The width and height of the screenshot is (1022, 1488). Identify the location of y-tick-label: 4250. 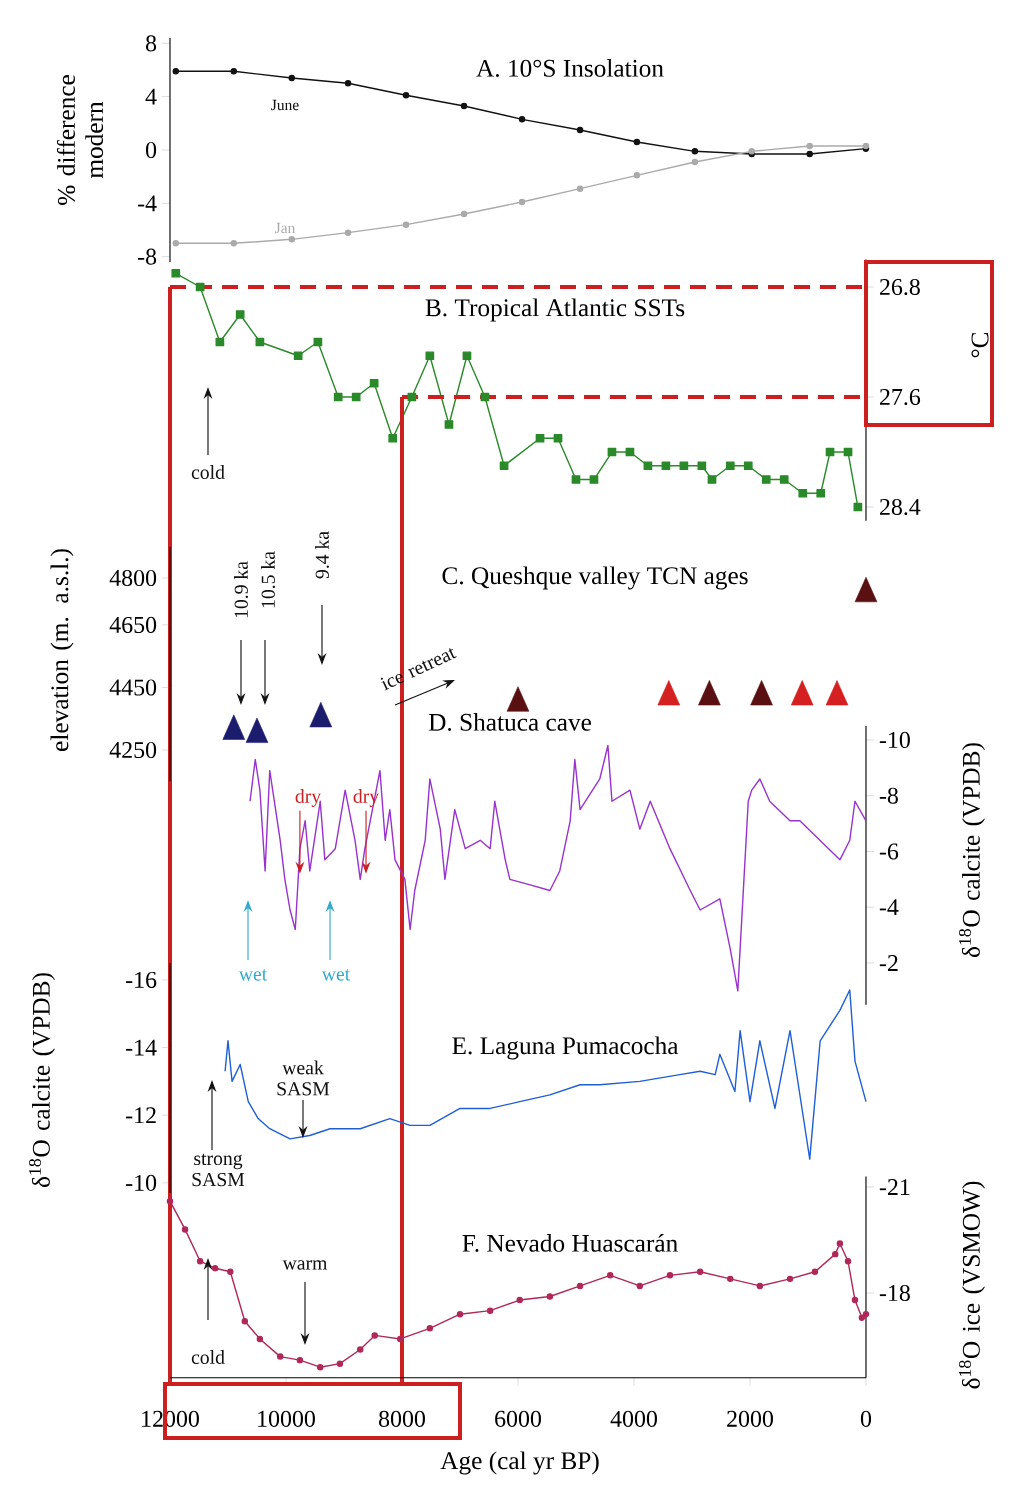
(133, 750).